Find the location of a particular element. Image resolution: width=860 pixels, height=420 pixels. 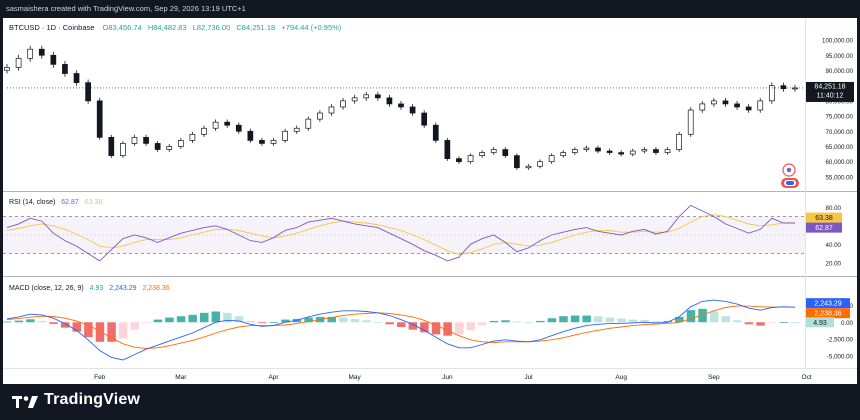

rsi-ma-badge-label: 63.38 is located at coordinates (824, 218).